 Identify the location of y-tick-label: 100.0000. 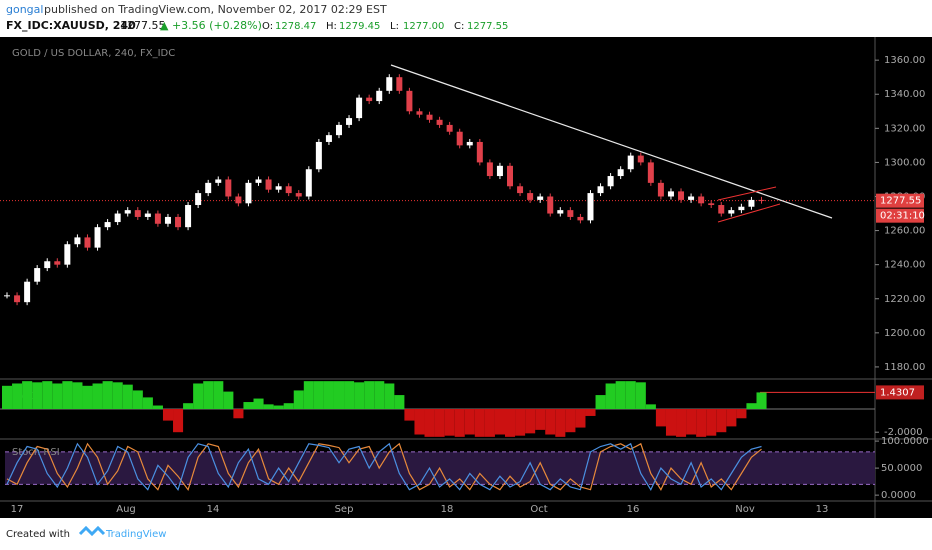
(905, 441).